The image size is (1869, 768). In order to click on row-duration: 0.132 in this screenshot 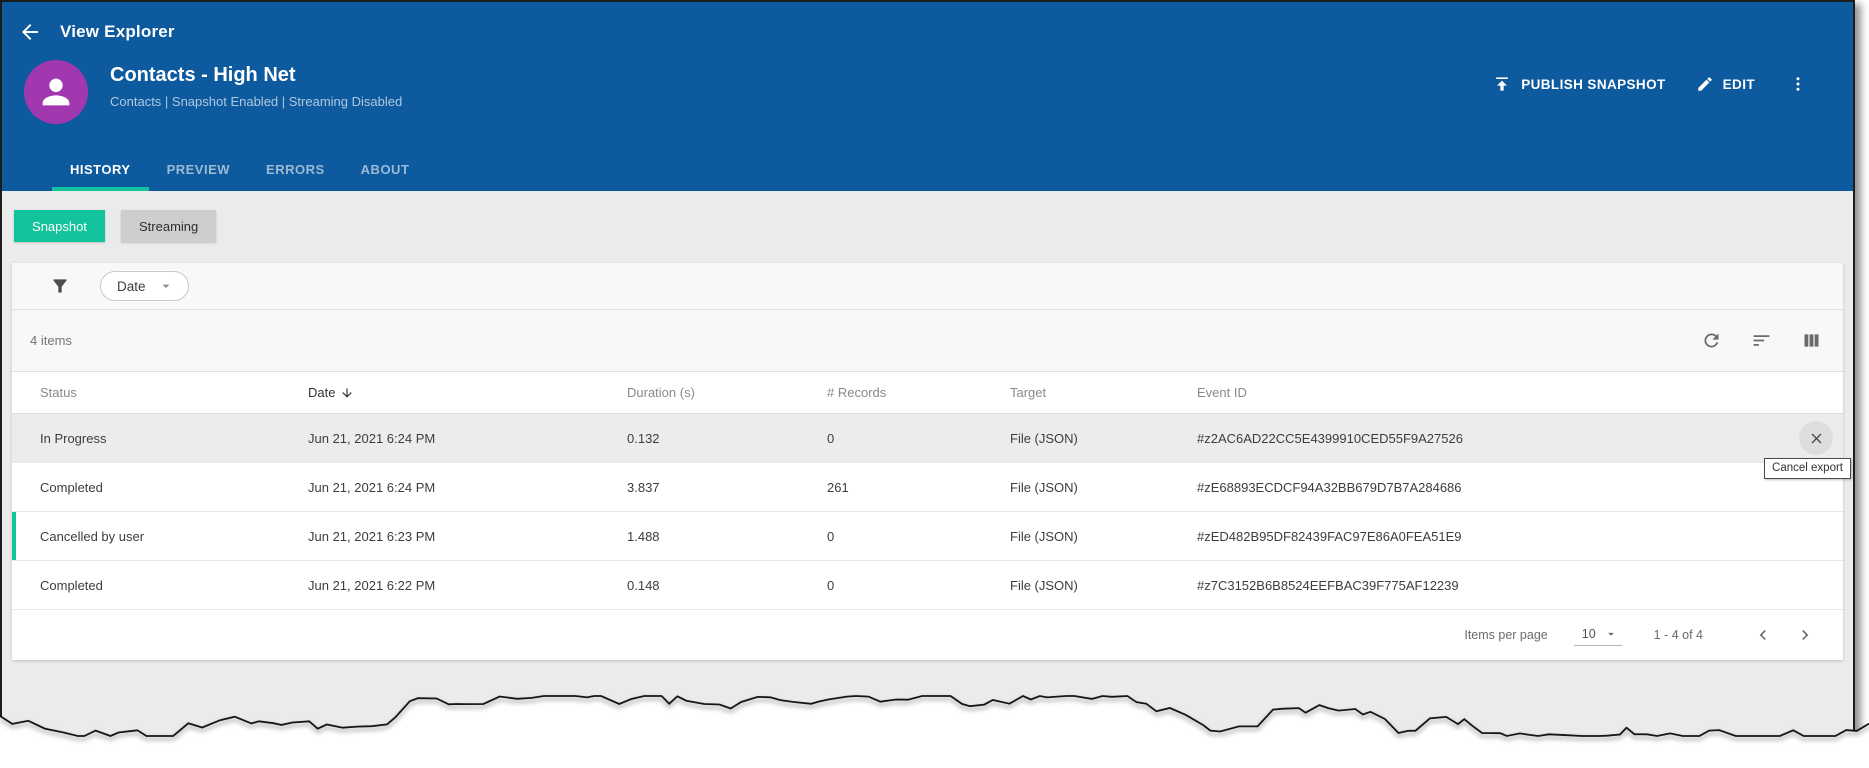, I will do `click(643, 438)`.